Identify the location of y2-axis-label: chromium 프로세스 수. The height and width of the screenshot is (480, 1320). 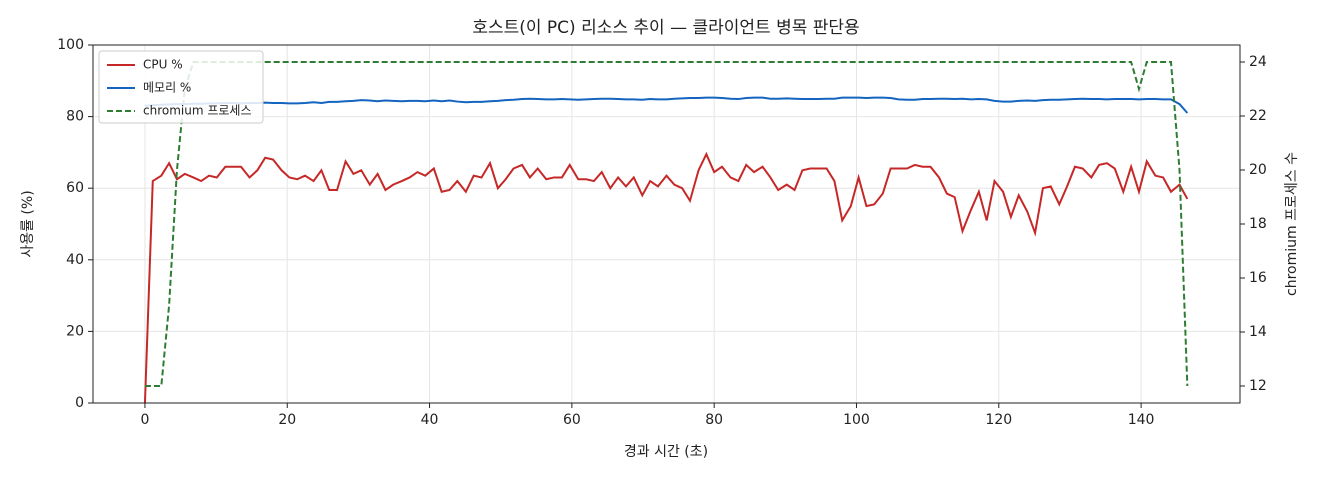
(1292, 224).